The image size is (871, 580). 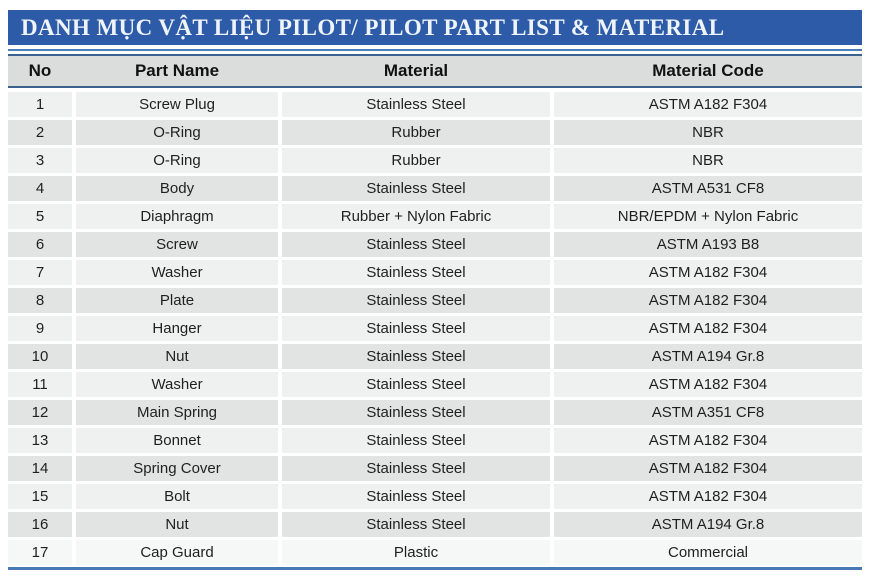 What do you see at coordinates (416, 70) in the screenshot?
I see `column-header-material: Material` at bounding box center [416, 70].